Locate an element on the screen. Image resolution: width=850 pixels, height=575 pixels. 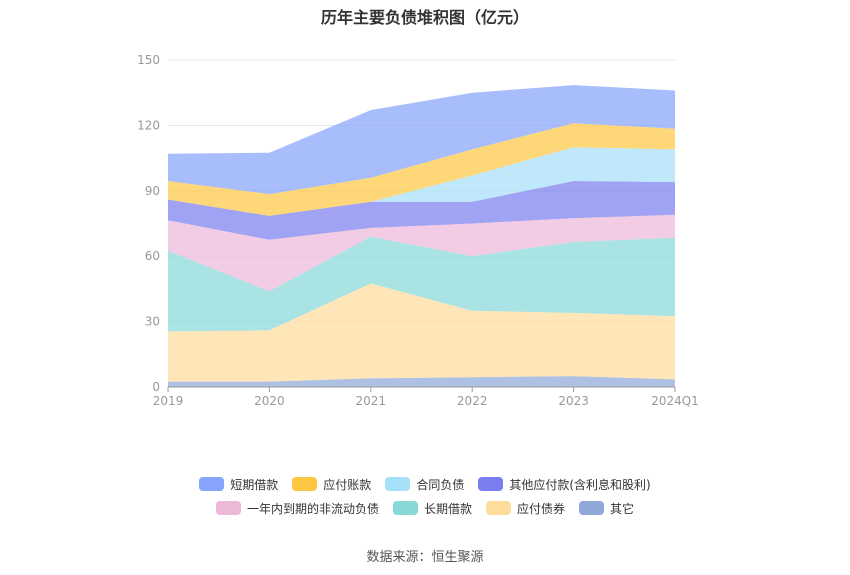
x-tick-label: 2019 is located at coordinates (168, 401).